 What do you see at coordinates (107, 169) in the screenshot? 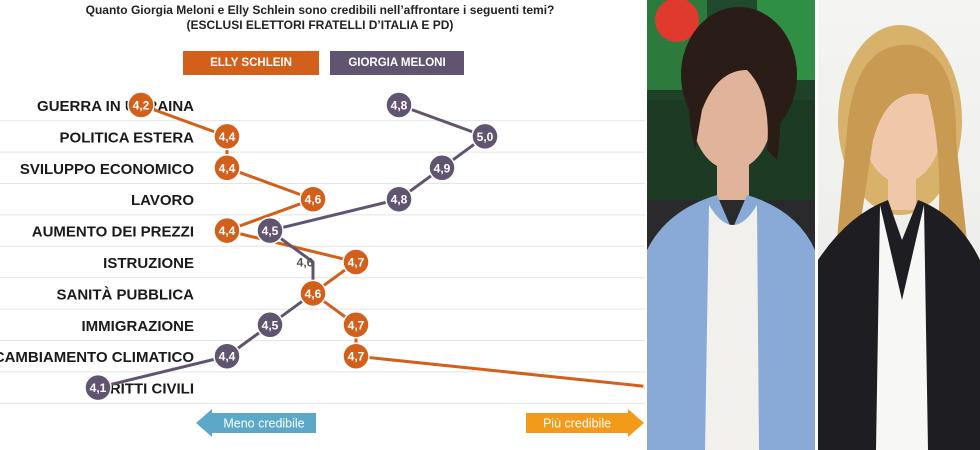
I see `category-label: SVILUPPO ECONOMICO` at bounding box center [107, 169].